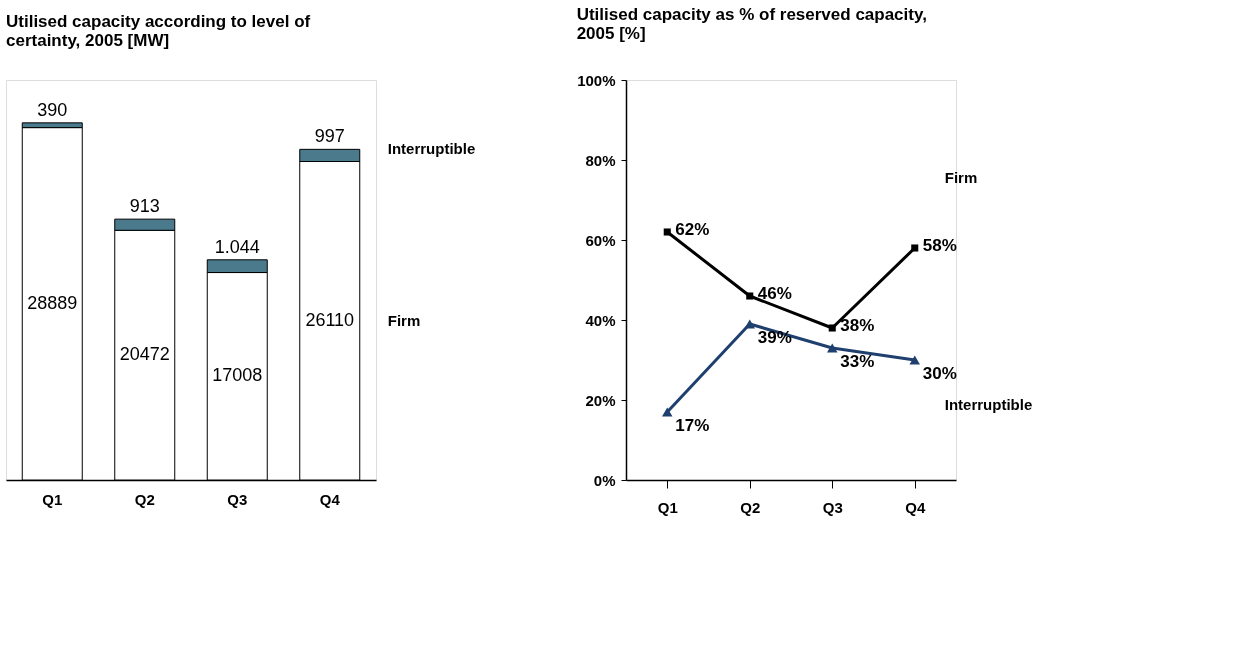  What do you see at coordinates (431, 149) in the screenshot?
I see `series-label: Interruptible` at bounding box center [431, 149].